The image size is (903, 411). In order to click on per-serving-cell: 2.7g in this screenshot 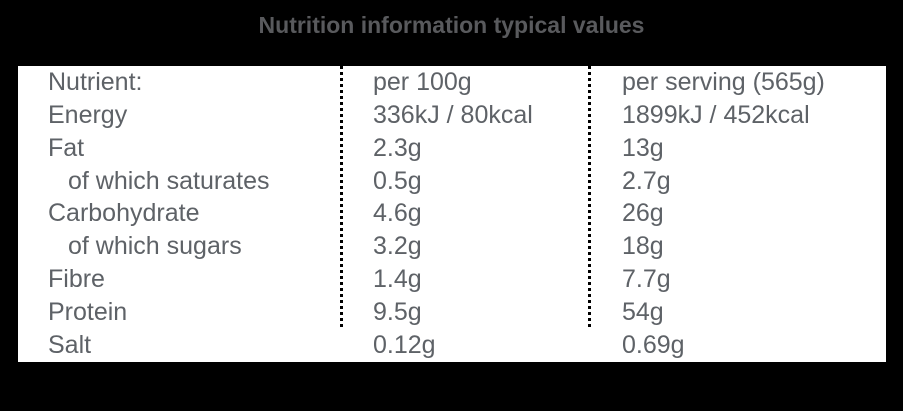, I will do `click(646, 180)`.